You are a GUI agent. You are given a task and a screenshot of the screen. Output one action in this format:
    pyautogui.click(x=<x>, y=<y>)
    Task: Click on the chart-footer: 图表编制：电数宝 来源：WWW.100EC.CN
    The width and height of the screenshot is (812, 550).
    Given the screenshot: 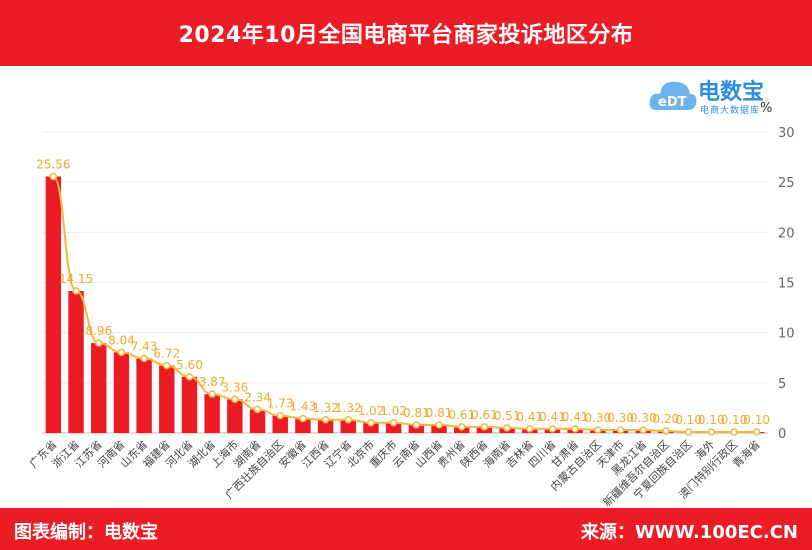 What is the action you would take?
    pyautogui.click(x=406, y=529)
    